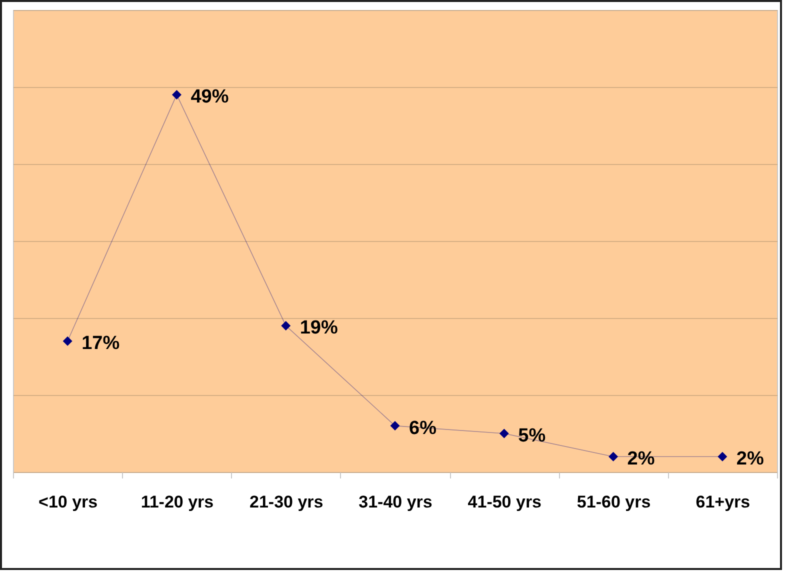 This screenshot has width=786, height=574. Describe the element at coordinates (505, 502) in the screenshot. I see `x-tick-label: 41-50 yrs` at that location.